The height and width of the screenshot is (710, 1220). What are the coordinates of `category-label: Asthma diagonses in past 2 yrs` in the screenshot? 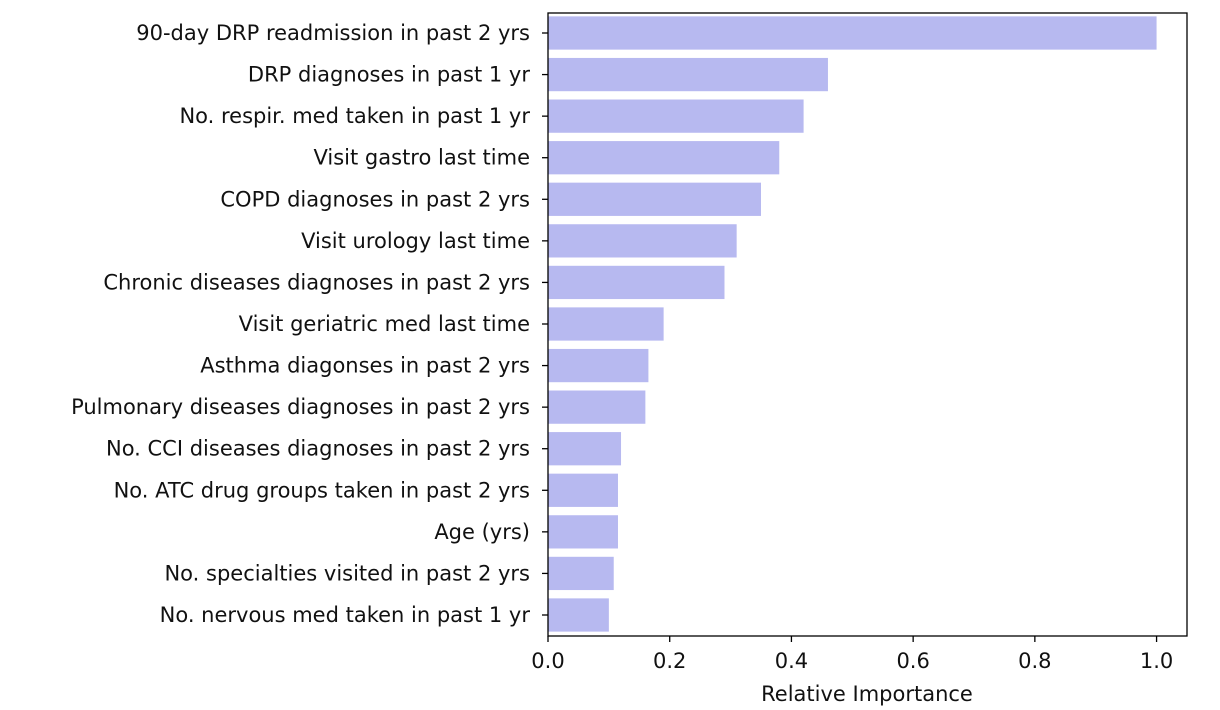 It's located at (365, 366).